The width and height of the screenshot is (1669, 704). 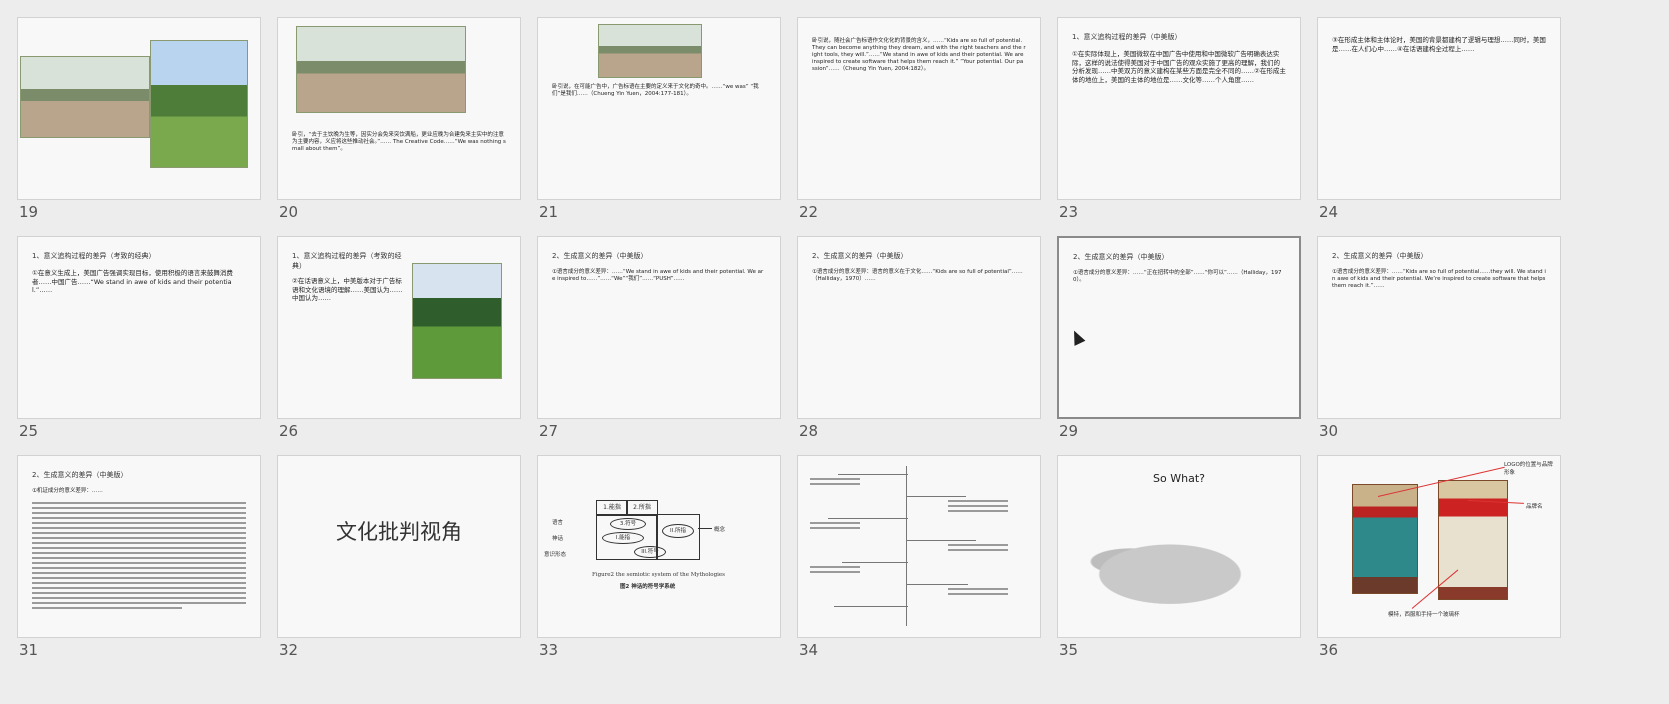 What do you see at coordinates (919, 546) in the screenshot?
I see `scale-diagram` at bounding box center [919, 546].